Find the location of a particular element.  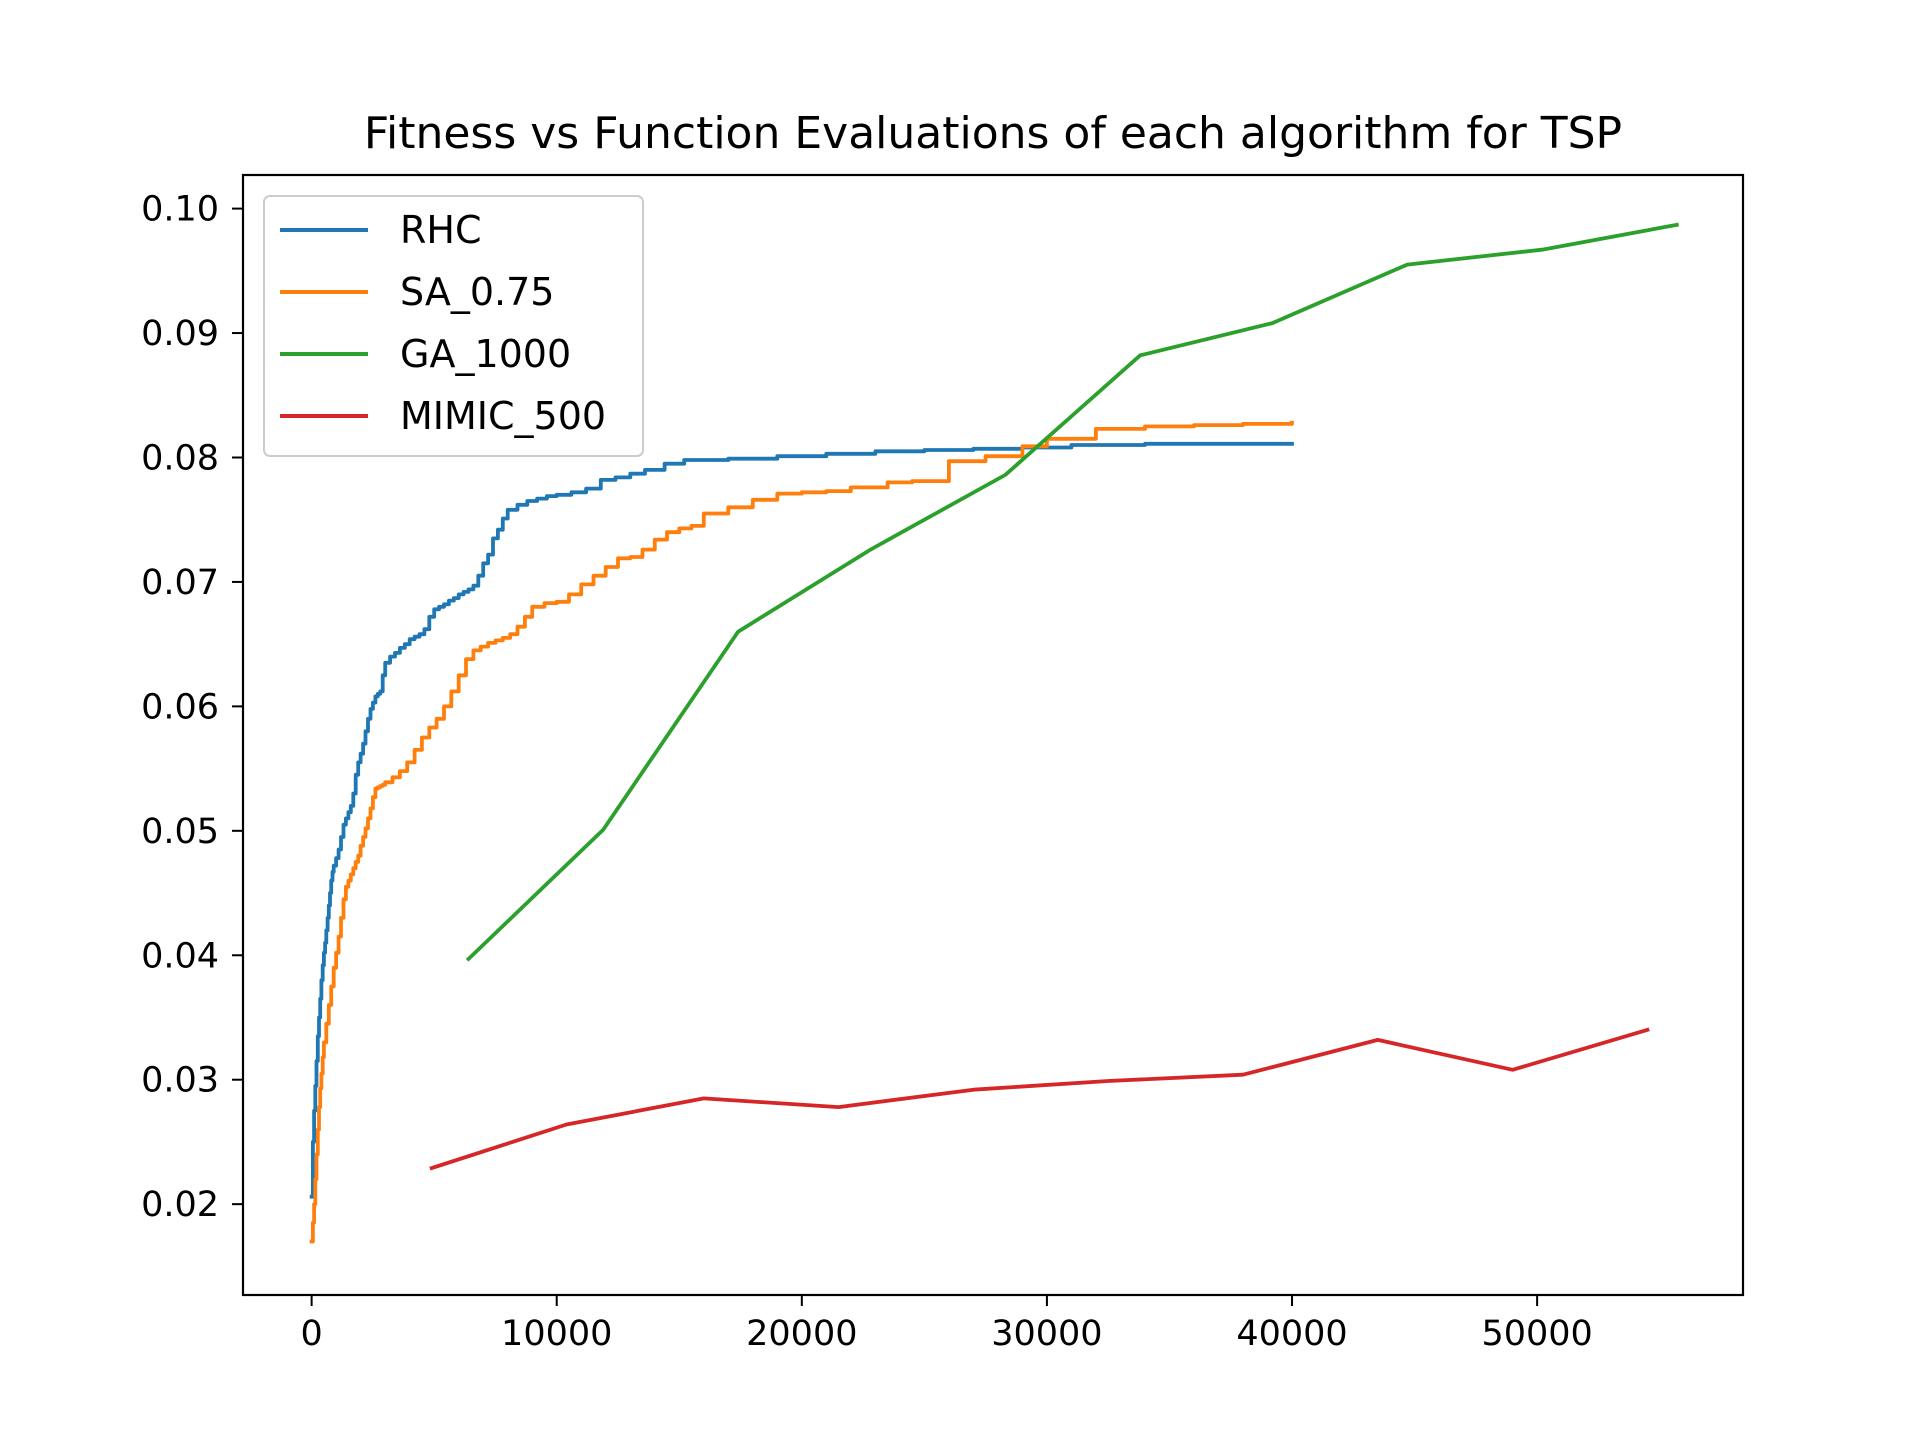

x-tick-label: 20000 is located at coordinates (801, 1334).